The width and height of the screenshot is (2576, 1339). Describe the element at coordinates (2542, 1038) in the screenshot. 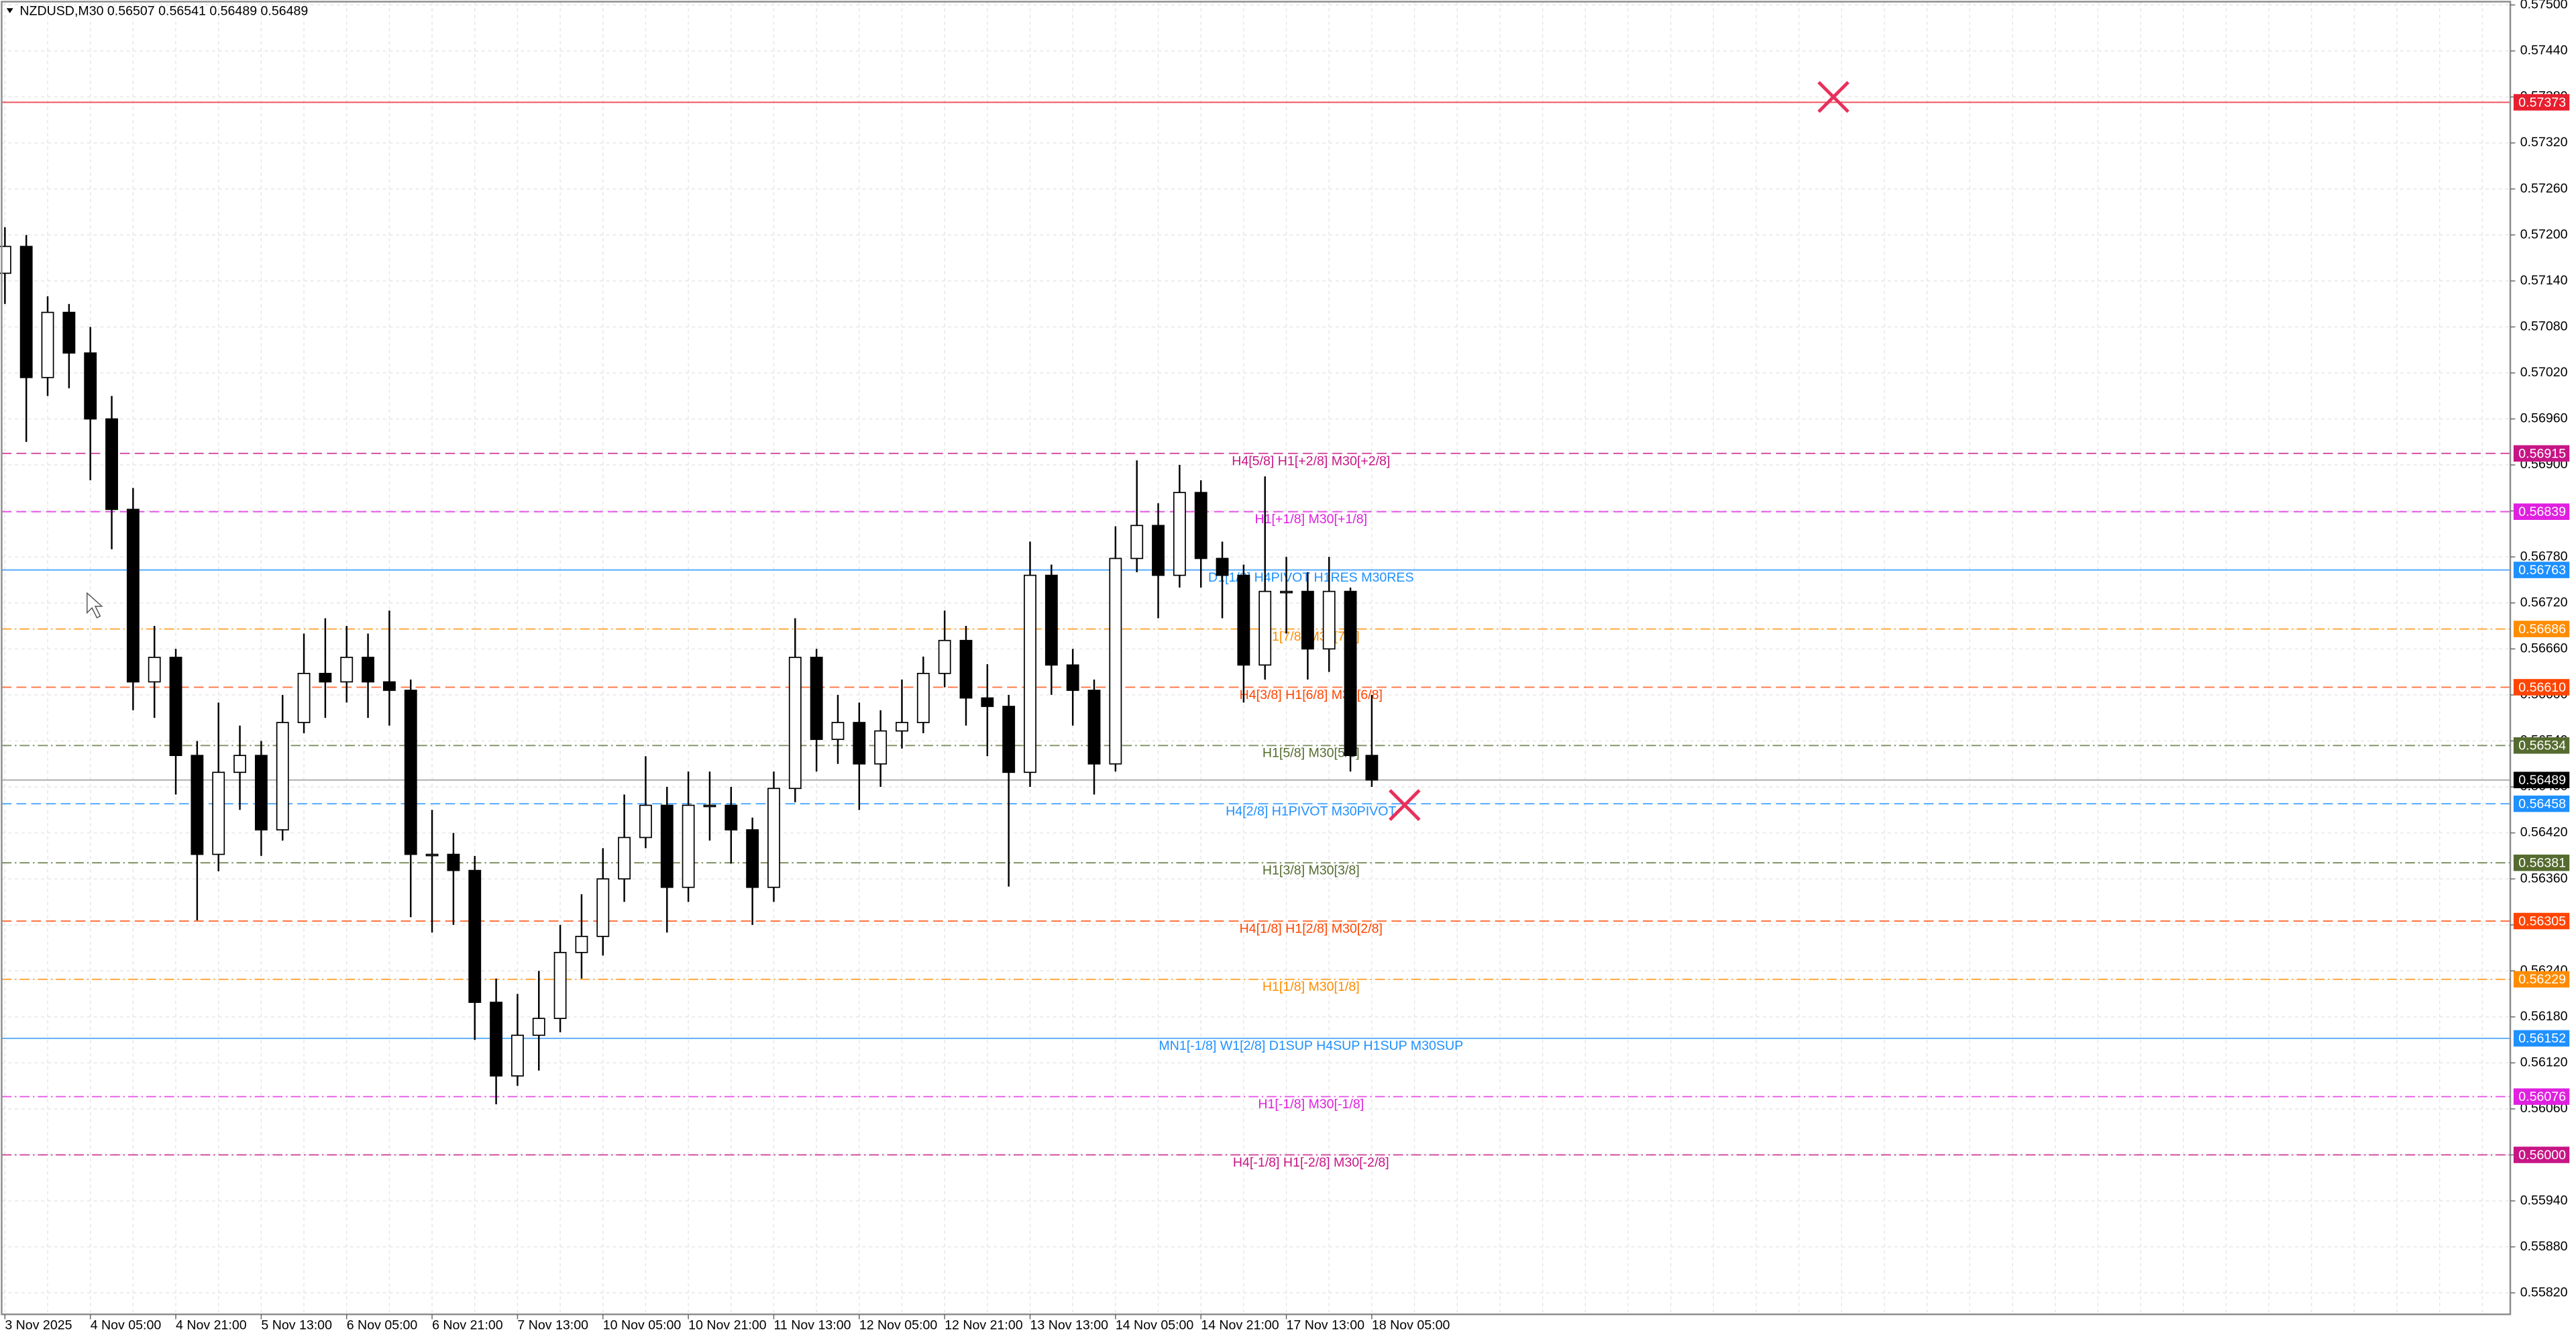

I see `level-price-label: 0.56152` at that location.